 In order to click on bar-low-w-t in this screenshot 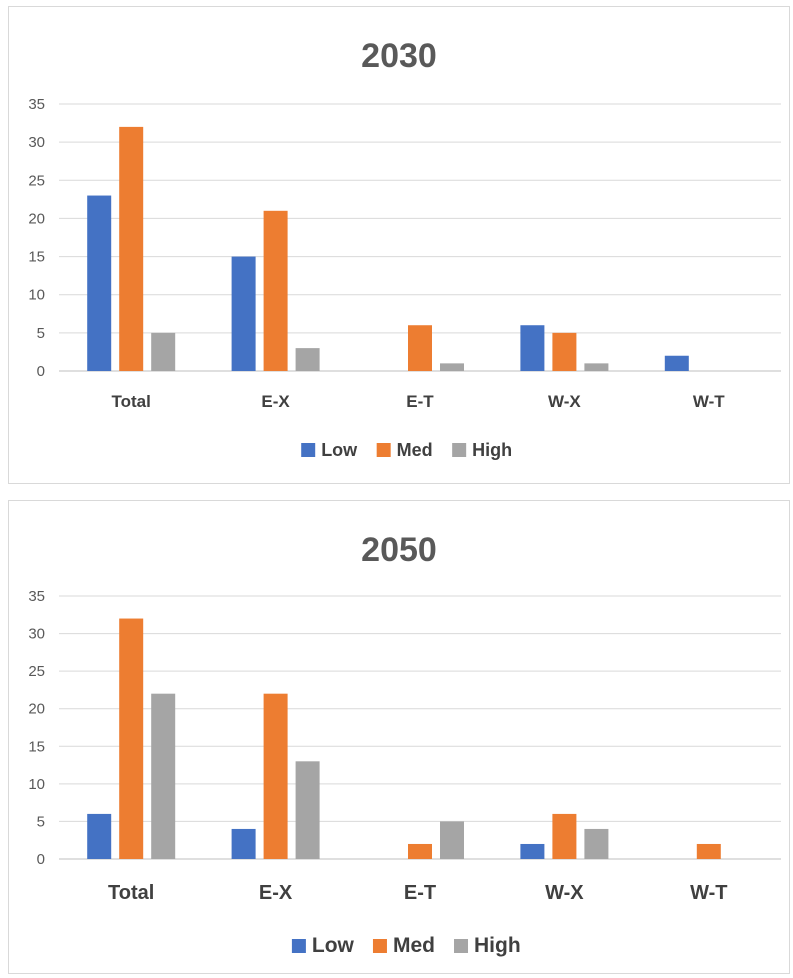, I will do `click(676, 363)`.